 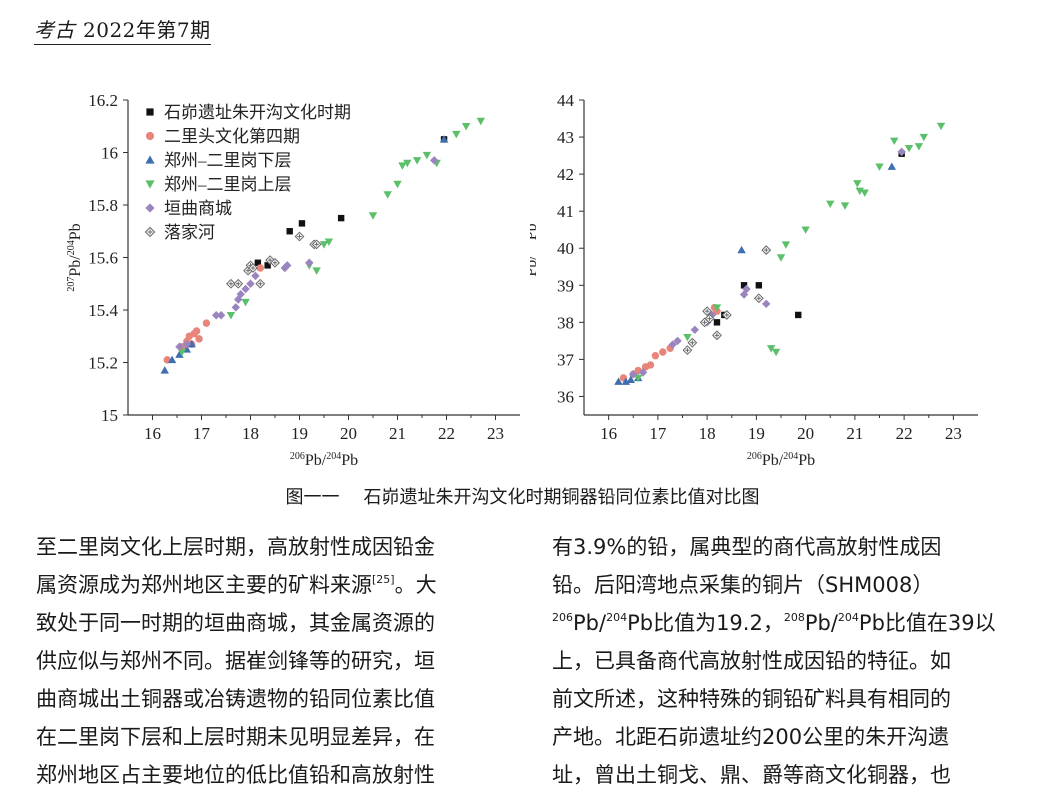 I want to click on body-line: 至二里岗文化上层时期，高放射性成因铅金, so click(x=235, y=547).